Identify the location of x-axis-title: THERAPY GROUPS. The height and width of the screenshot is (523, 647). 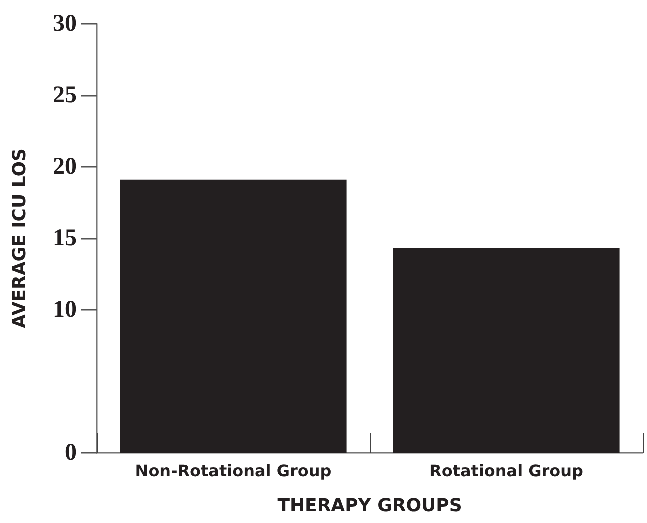
(370, 506).